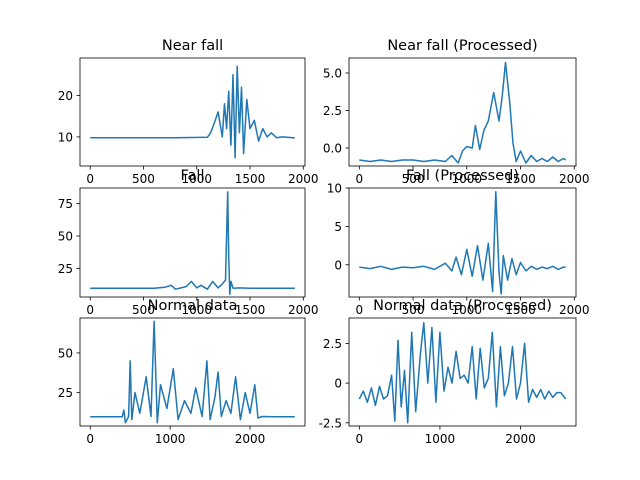 This screenshot has width=640, height=480. Describe the element at coordinates (193, 176) in the screenshot. I see `subplot-title: Fall` at that location.